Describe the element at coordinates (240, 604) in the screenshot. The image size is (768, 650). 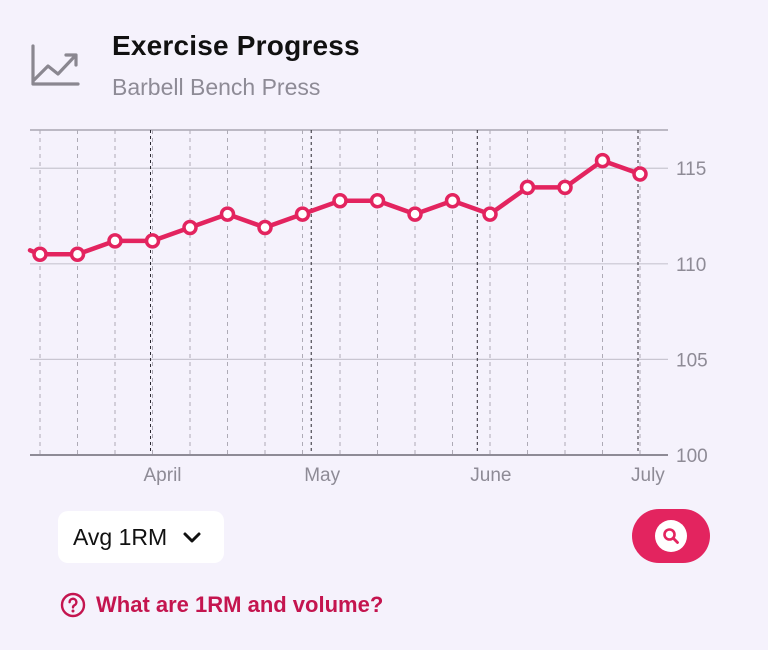
I see `help-link-label: What are 1RM and volume?` at that location.